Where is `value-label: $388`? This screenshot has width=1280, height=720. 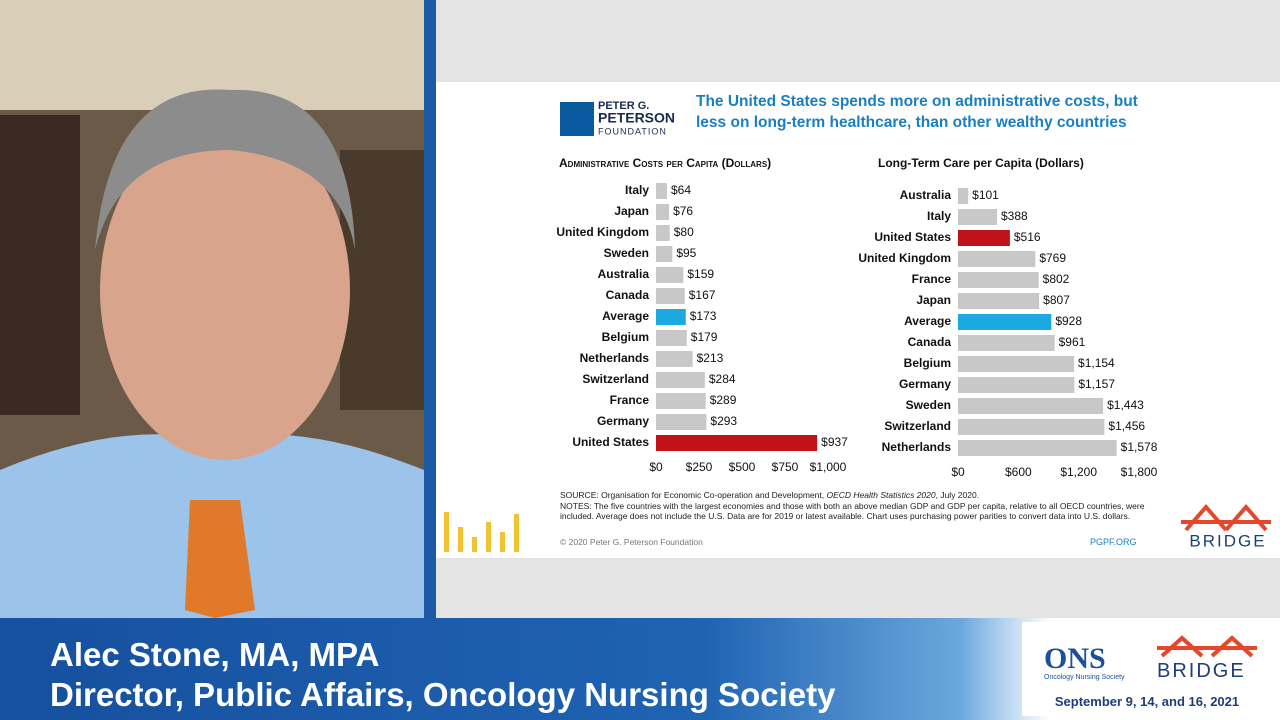 value-label: $388 is located at coordinates (1014, 216).